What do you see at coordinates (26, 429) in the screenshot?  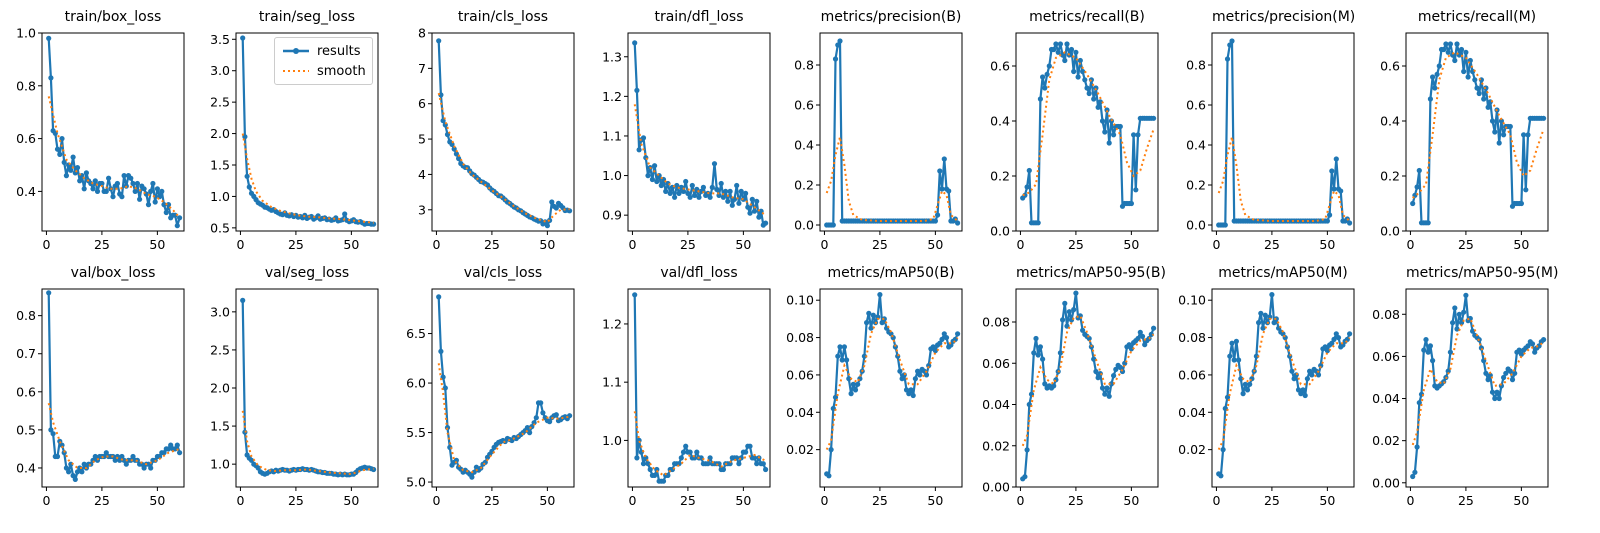 I see `y-tick-label: 0.5` at bounding box center [26, 429].